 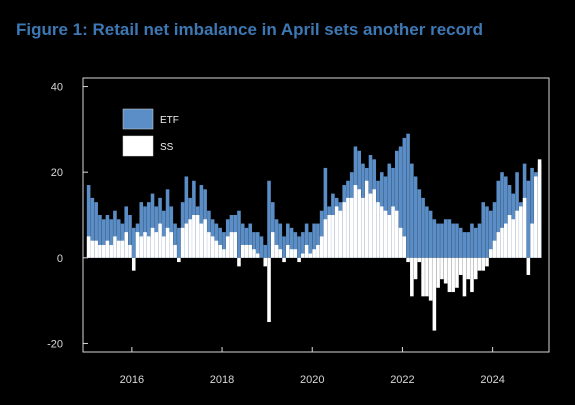 I want to click on x-tick-label: 2022, so click(x=402, y=380).